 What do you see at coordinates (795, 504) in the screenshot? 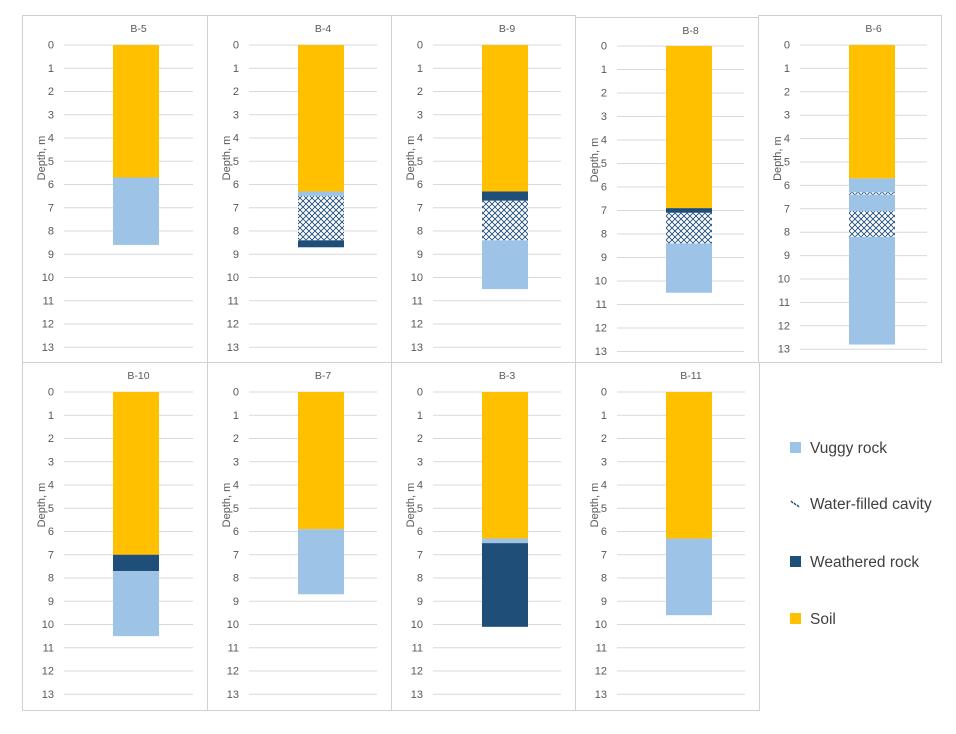
I see `legend-swatch-water-filled-cavity` at bounding box center [795, 504].